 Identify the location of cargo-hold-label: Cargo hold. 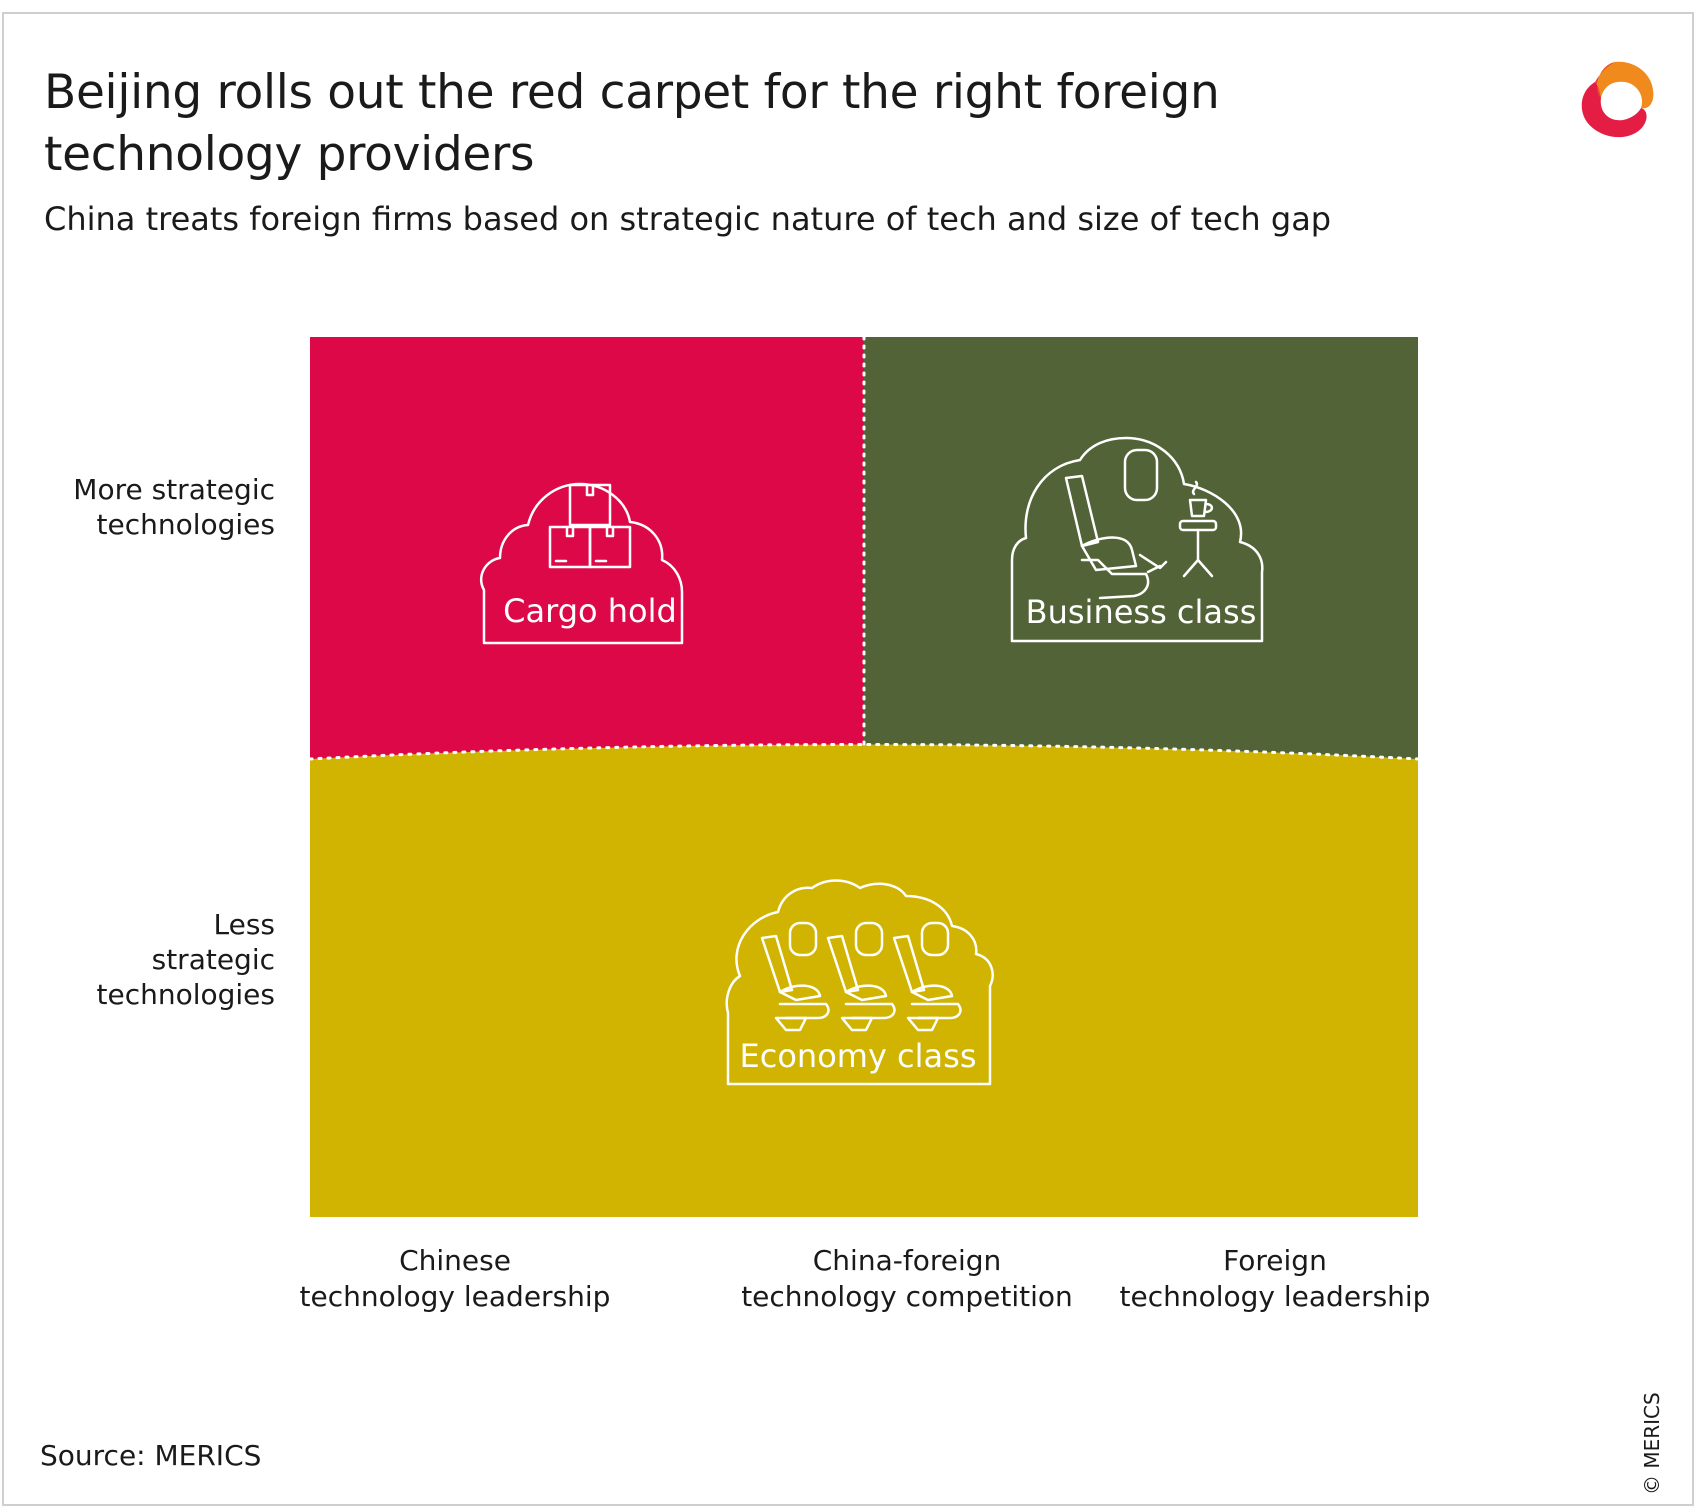
(590, 611).